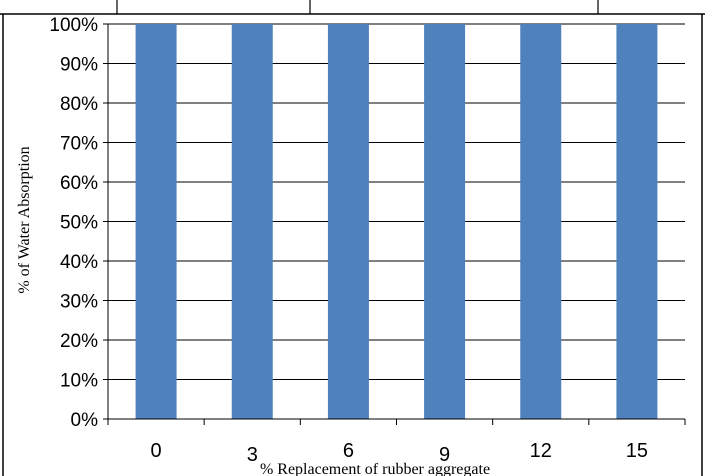  Describe the element at coordinates (79, 104) in the screenshot. I see `y-tick-label: 80%` at that location.